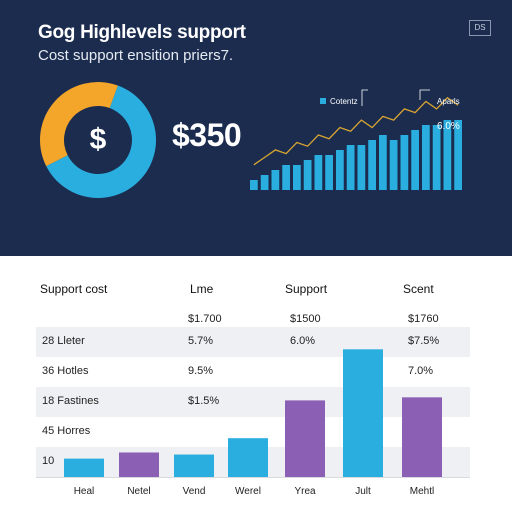  I want to click on column-header: Support, so click(306, 289).